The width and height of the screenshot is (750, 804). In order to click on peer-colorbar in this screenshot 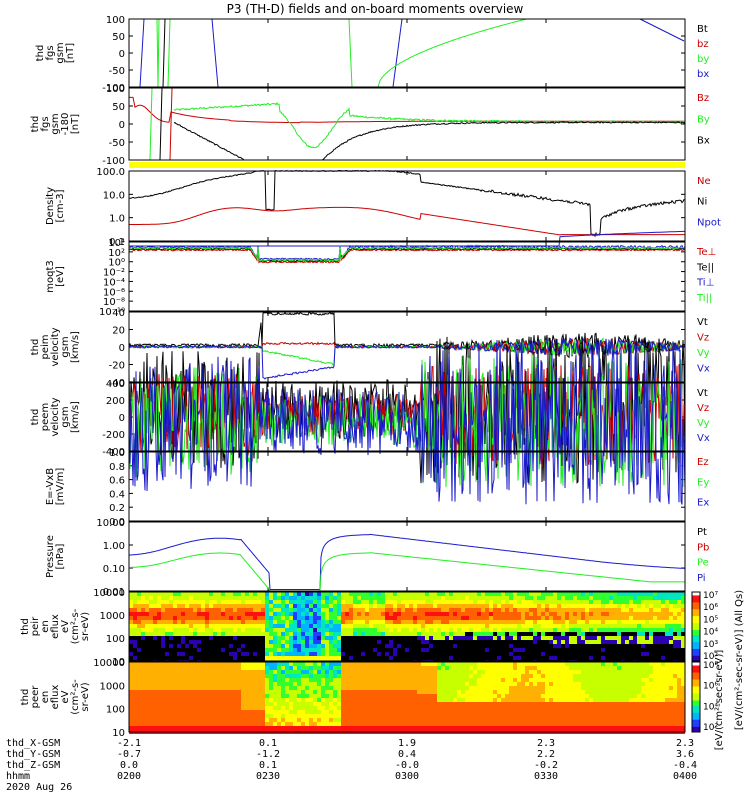, I will do `click(696, 697)`.